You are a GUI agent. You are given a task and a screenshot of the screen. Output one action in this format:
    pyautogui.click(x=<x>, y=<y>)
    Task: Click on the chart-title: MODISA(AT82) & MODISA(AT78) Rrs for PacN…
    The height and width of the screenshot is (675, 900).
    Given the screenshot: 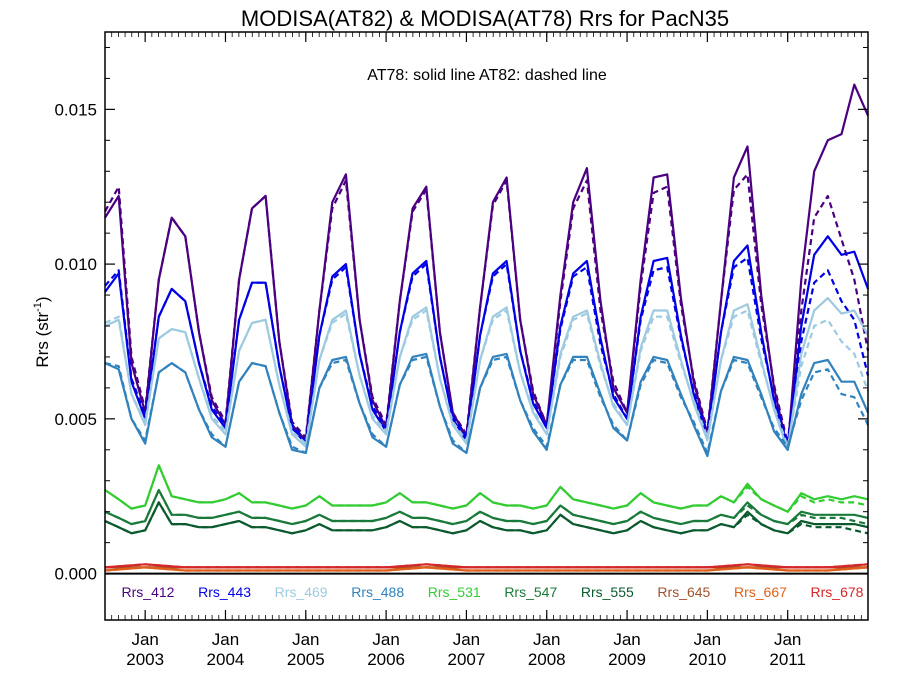 What is the action you would take?
    pyautogui.click(x=485, y=18)
    